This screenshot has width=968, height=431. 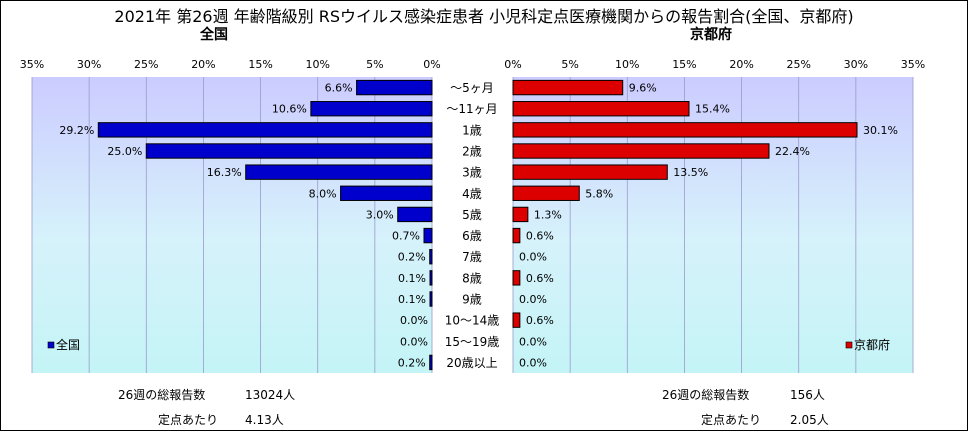 What do you see at coordinates (684, 64) in the screenshot?
I see `kyoto-tick-label: 15%` at bounding box center [684, 64].